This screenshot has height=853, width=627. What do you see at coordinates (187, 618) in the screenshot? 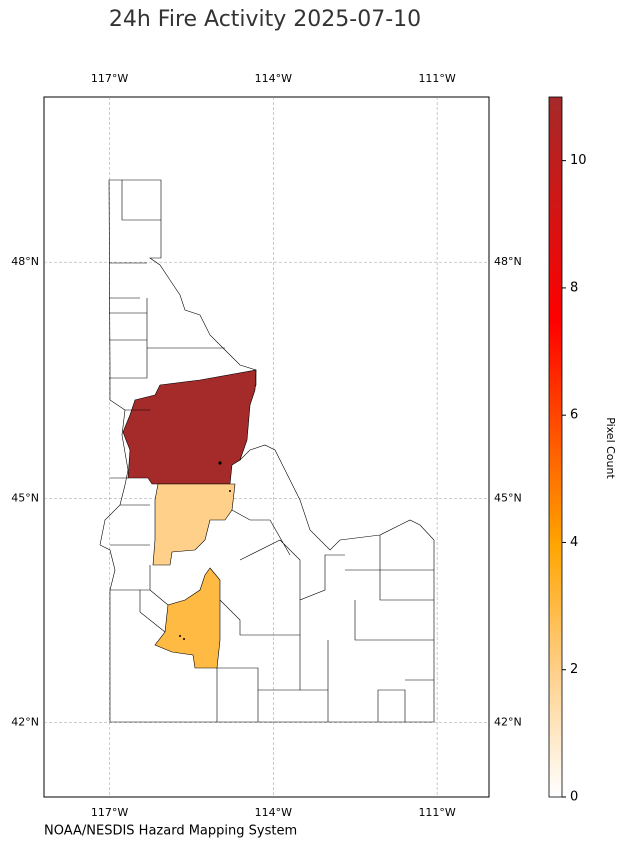
I see `fire-region` at bounding box center [187, 618].